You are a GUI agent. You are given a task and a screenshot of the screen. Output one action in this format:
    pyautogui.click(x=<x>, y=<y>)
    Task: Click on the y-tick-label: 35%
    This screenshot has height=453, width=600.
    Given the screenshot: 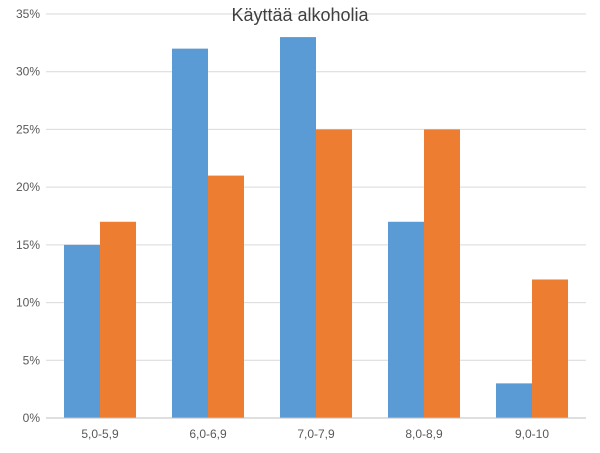 What is the action you would take?
    pyautogui.click(x=28, y=14)
    